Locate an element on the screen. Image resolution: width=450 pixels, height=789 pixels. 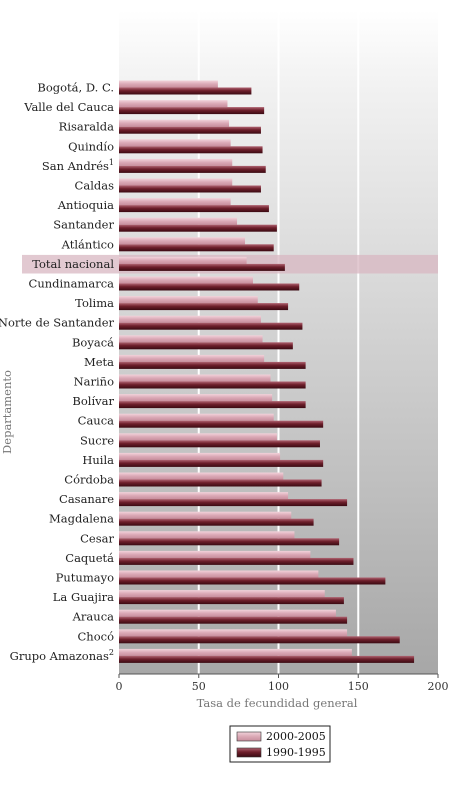
category-label-tolima: Tolima is located at coordinates (94, 303).